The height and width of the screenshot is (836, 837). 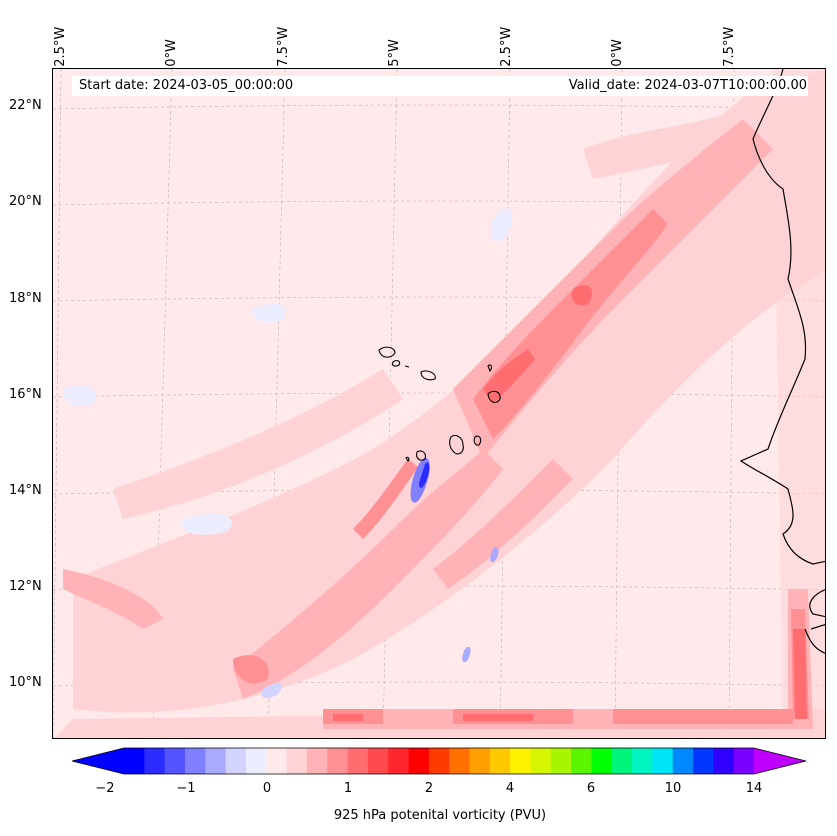 I want to click on lat-label-22n: 22°N, so click(x=25, y=105).